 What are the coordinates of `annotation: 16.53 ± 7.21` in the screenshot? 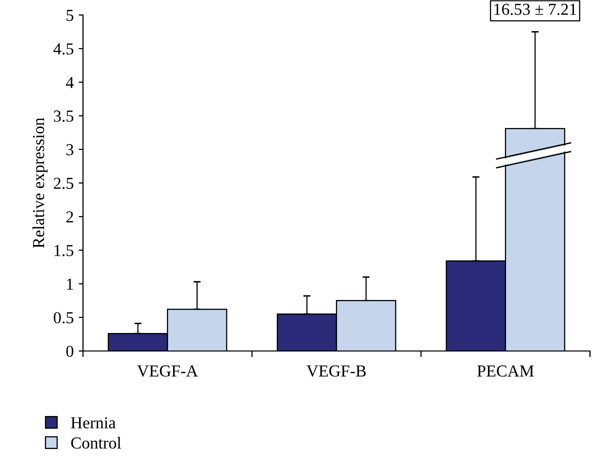 It's located at (535, 10).